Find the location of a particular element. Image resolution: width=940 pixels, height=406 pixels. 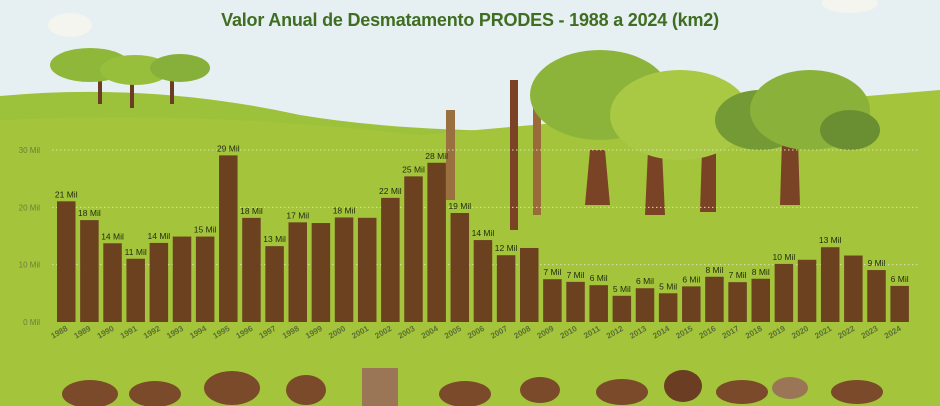

x-tick-label: 2012 is located at coordinates (615, 332).